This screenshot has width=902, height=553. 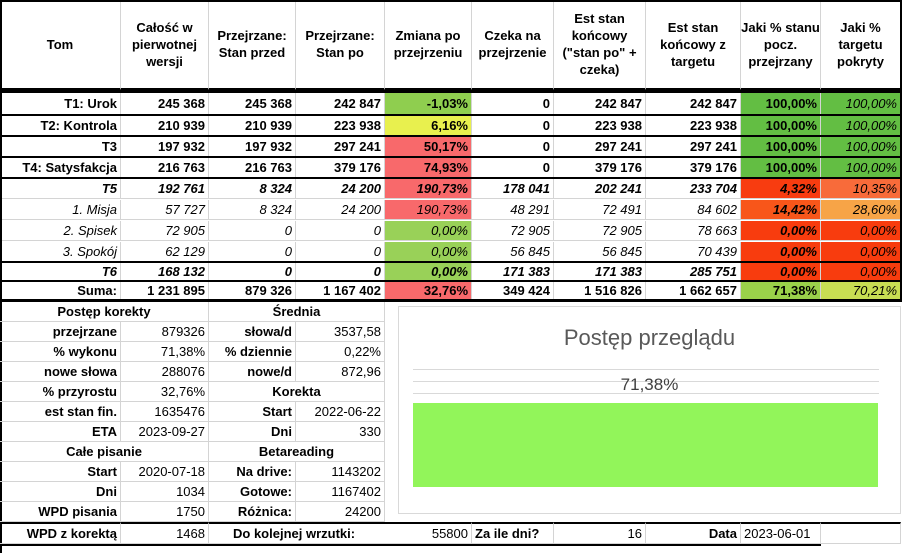 I want to click on cell-po: 223 938, so click(x=340, y=126).